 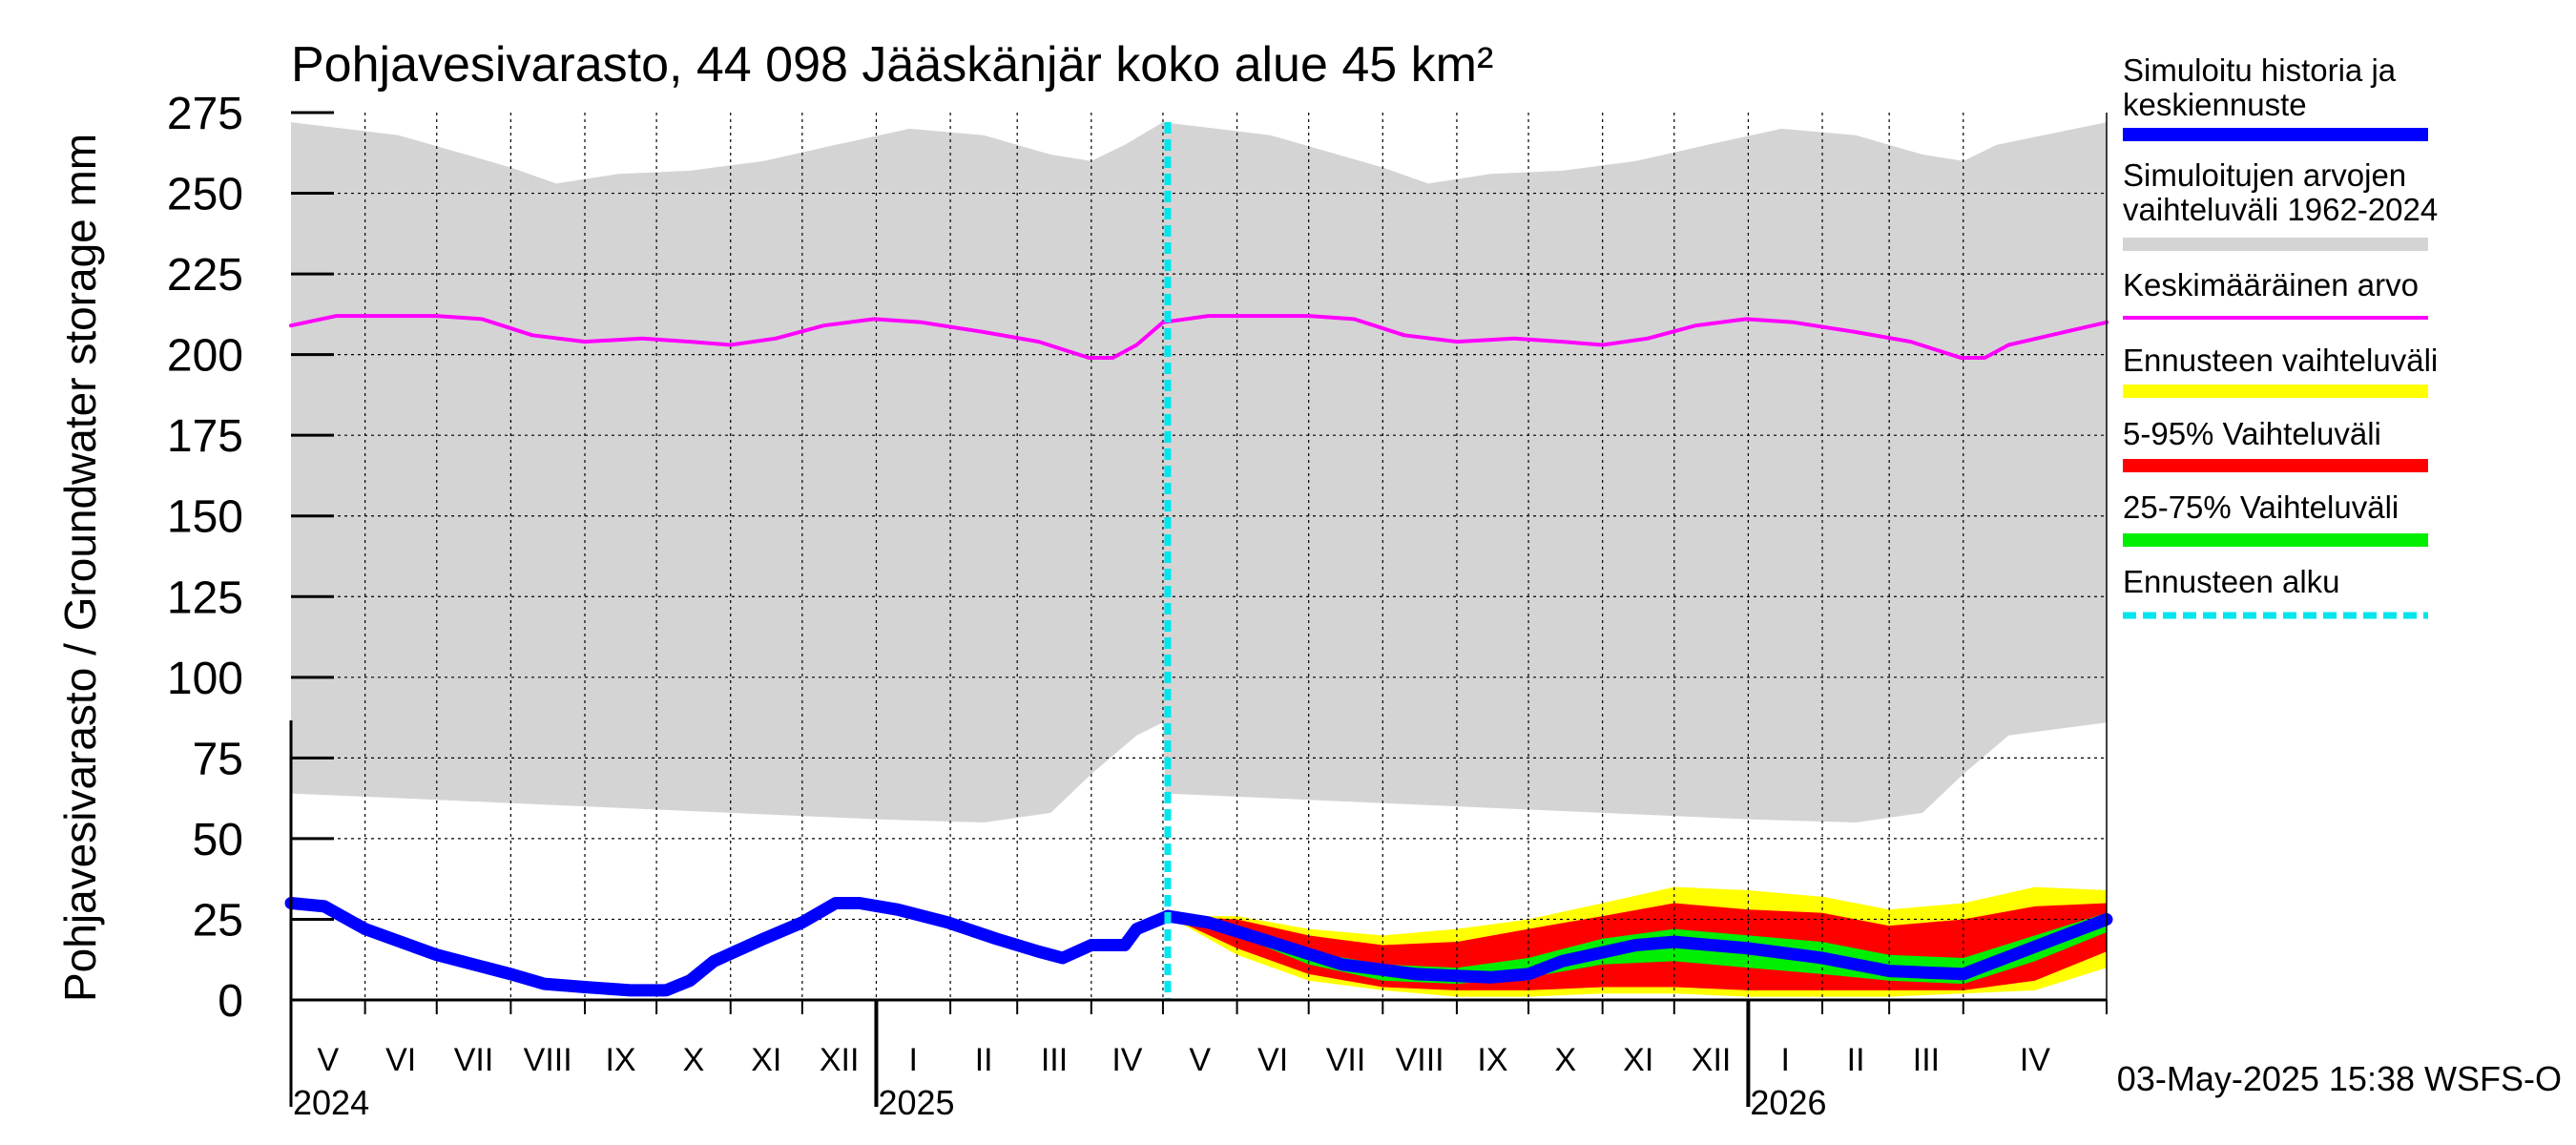 What do you see at coordinates (205, 195) in the screenshot?
I see `y-tick-label: 250` at bounding box center [205, 195].